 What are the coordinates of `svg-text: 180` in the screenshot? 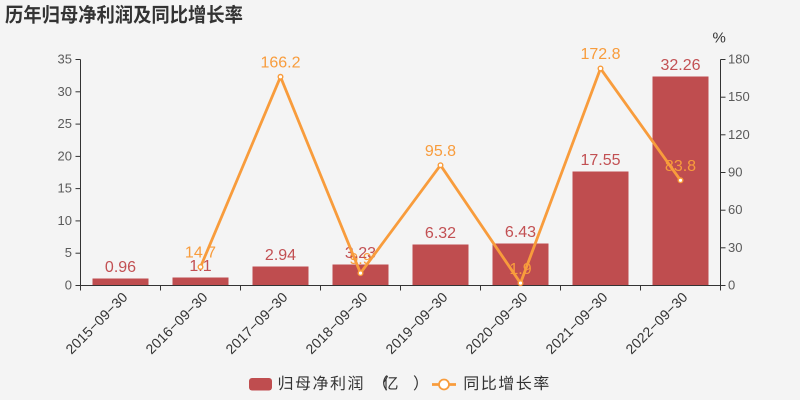 It's located at (739, 59).